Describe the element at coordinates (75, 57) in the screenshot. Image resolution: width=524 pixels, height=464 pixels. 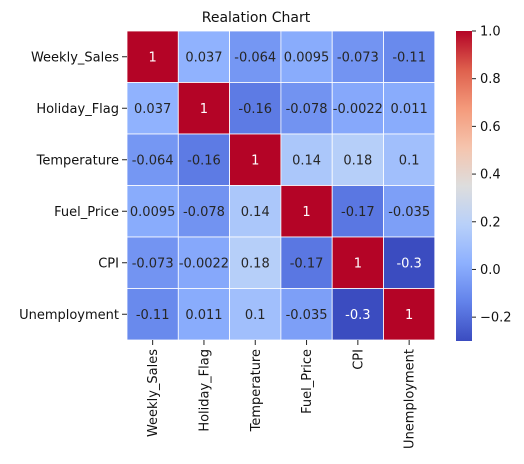
I see `row-label: Weekly_Sales` at that location.